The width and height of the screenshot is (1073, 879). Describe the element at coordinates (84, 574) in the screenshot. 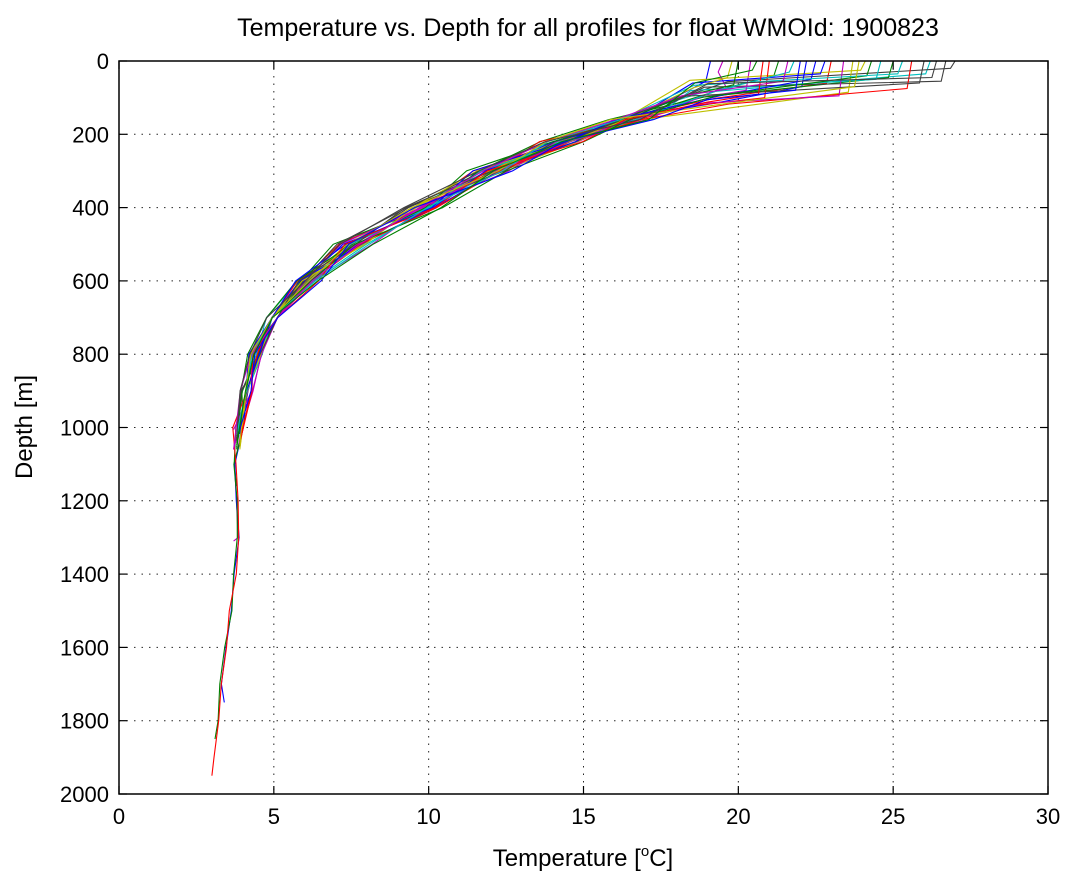

I see `y-tick-label: 1400` at that location.